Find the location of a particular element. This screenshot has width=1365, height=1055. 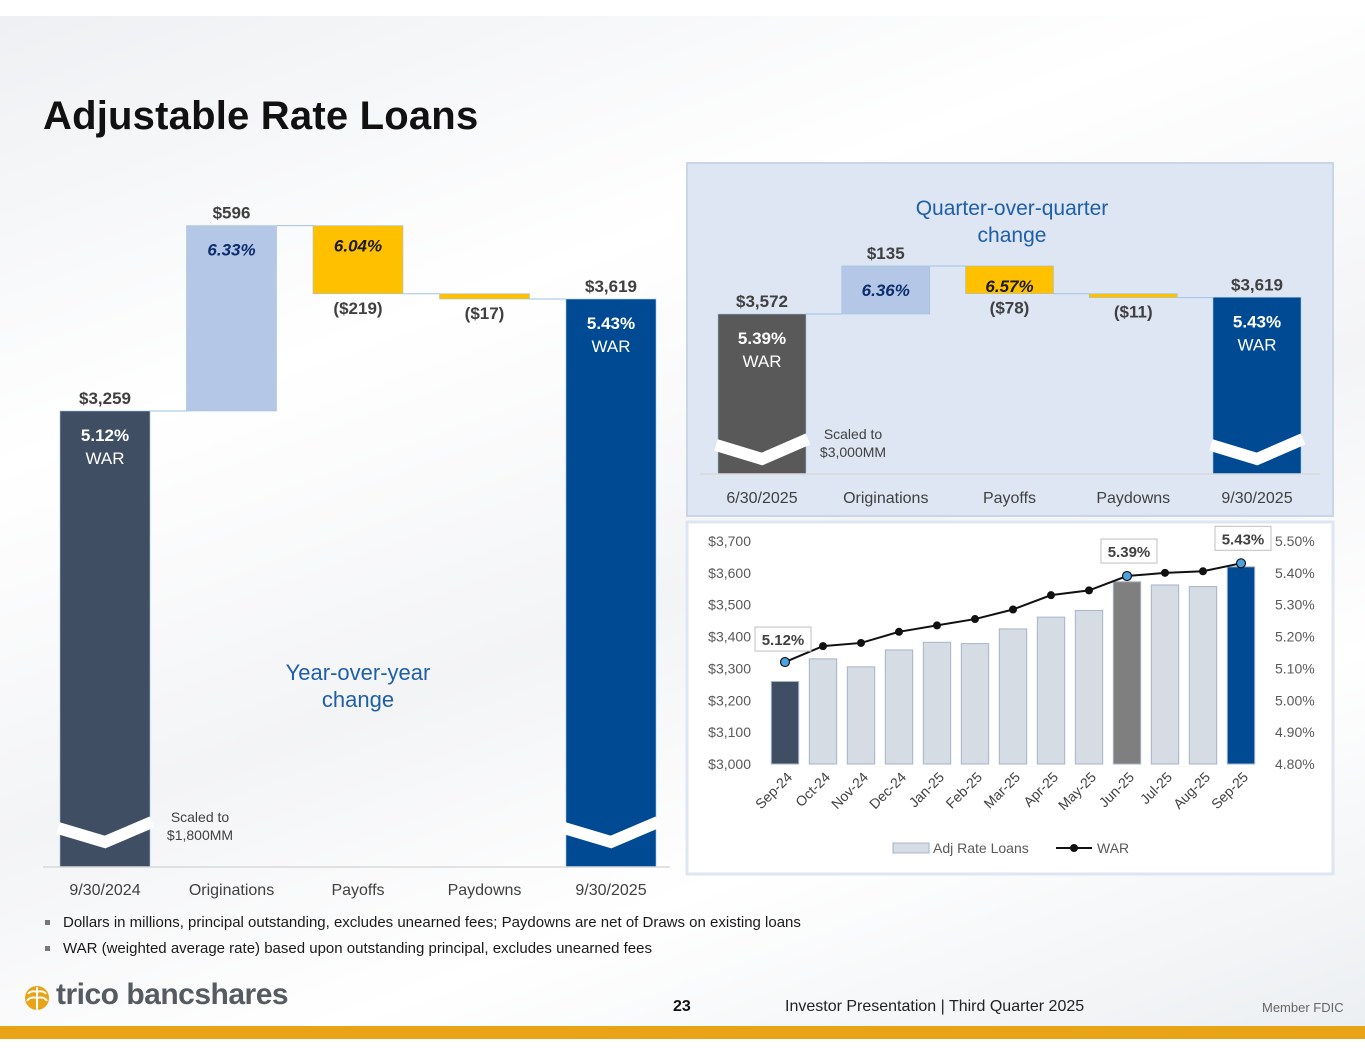

member-fdic: Member FDIC is located at coordinates (1303, 1007).